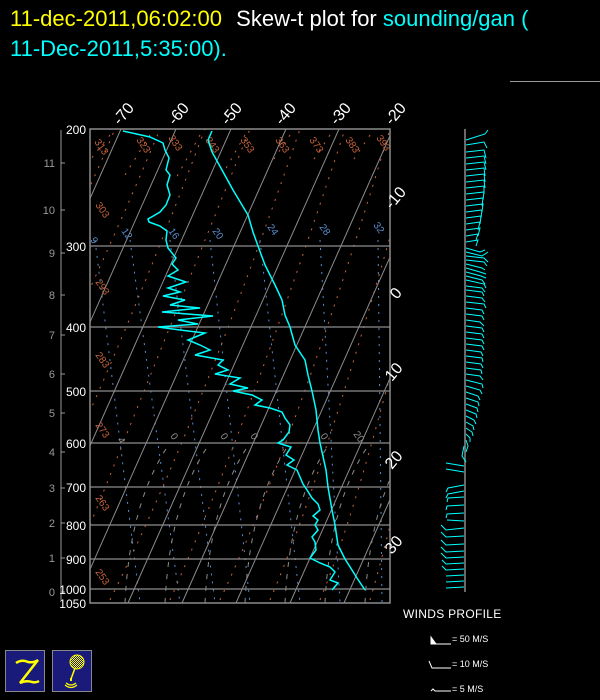  I want to click on svg-text: -20, so click(396, 114).